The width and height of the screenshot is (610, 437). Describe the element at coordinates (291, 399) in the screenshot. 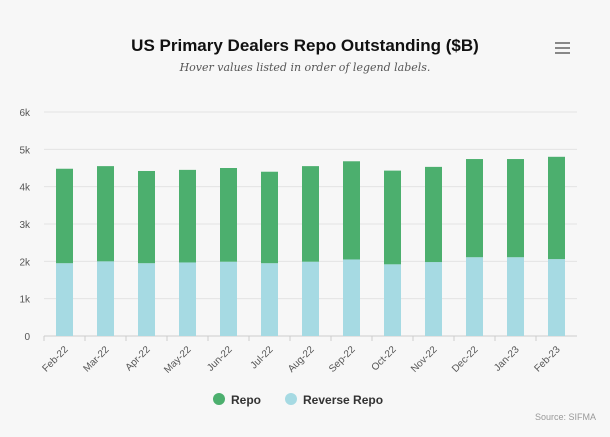

I see `legend-marker-reverse-repo` at that location.